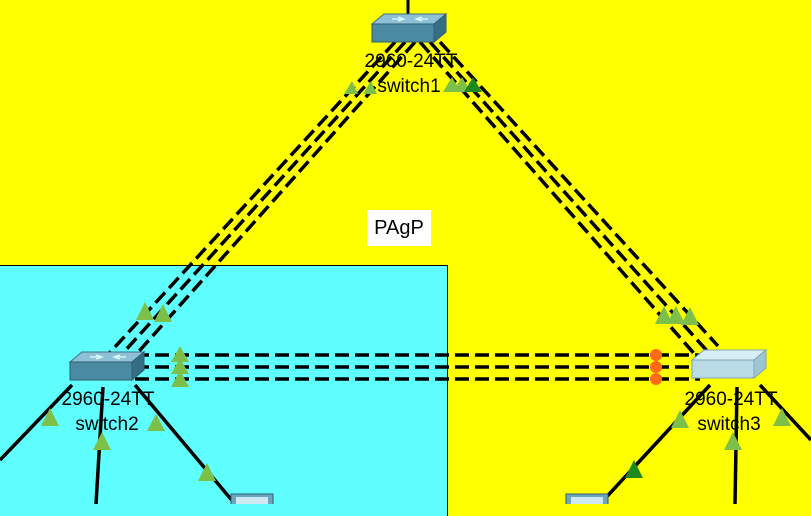 The image size is (811, 516). Describe the element at coordinates (729, 424) in the screenshot. I see `switch3-name-label: switch3` at that location.